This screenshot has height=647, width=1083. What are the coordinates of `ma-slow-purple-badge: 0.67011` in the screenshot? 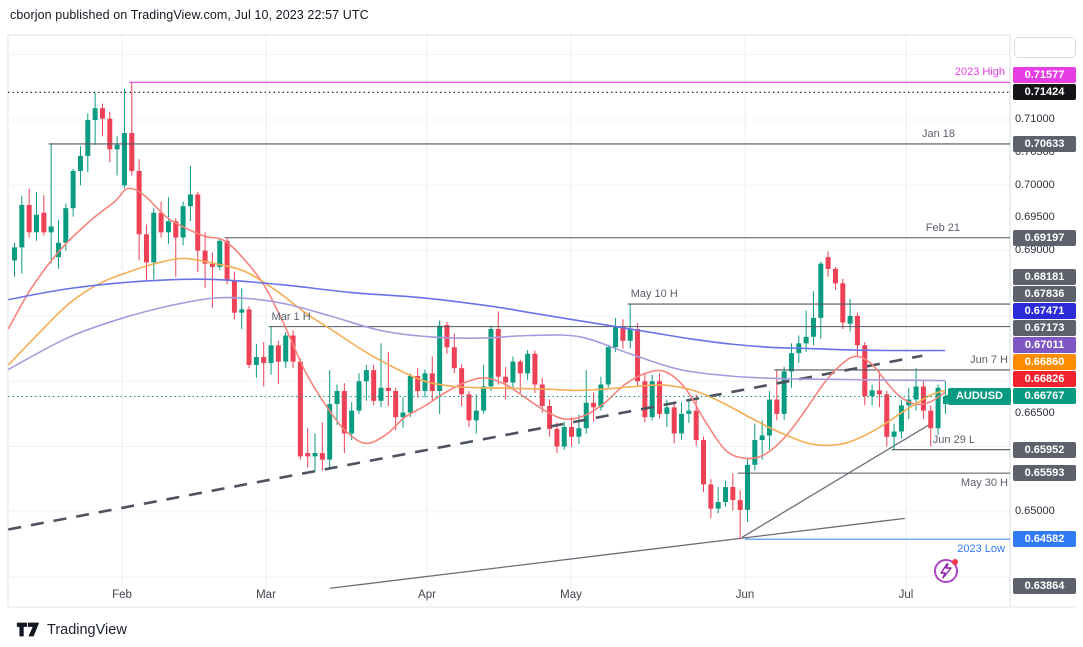 It's located at (1044, 345).